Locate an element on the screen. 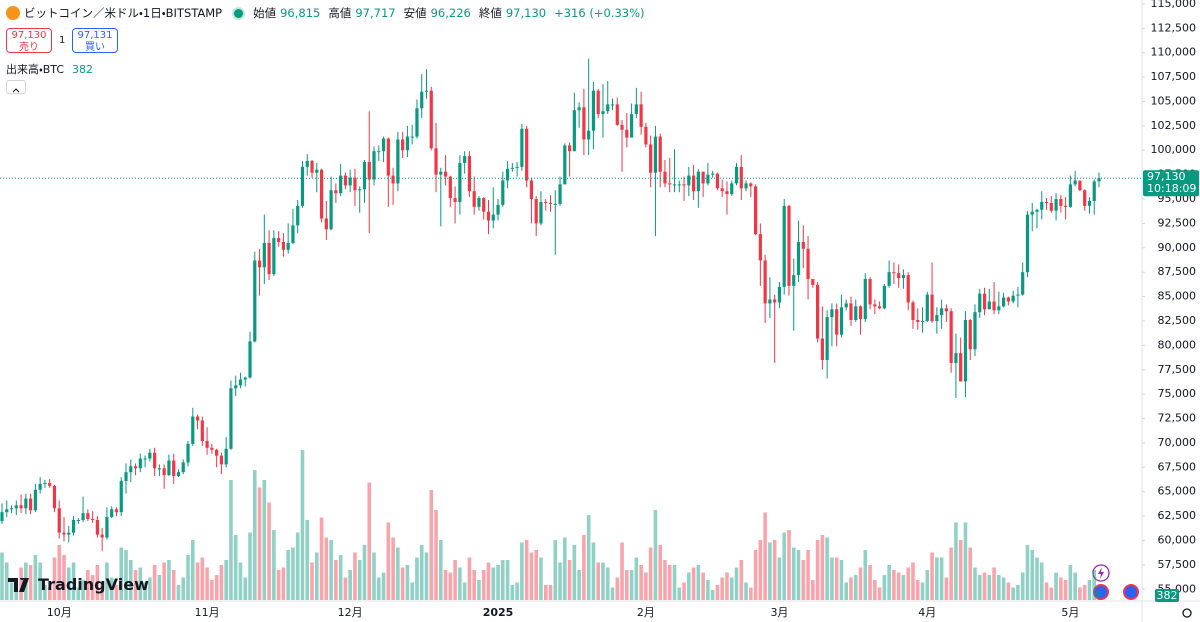  x-tick-label: 5月 is located at coordinates (1070, 612).